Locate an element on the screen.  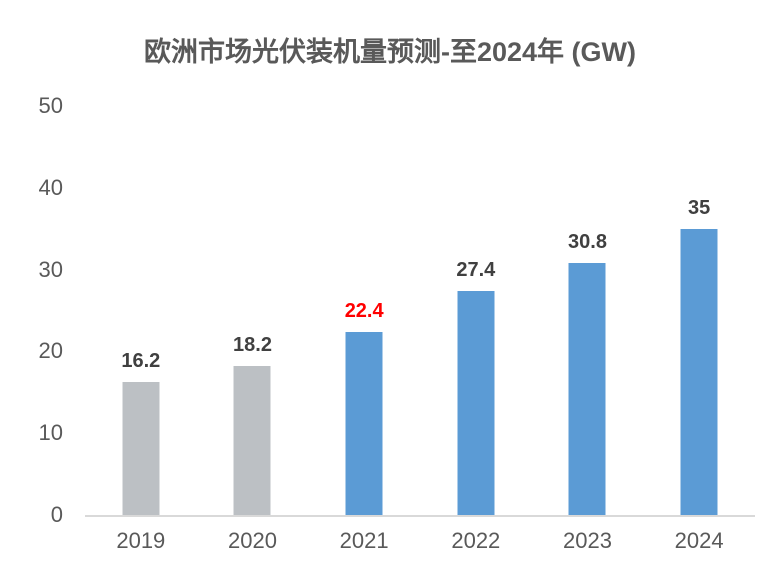
bar-value-label-2024: 35 is located at coordinates (699, 207).